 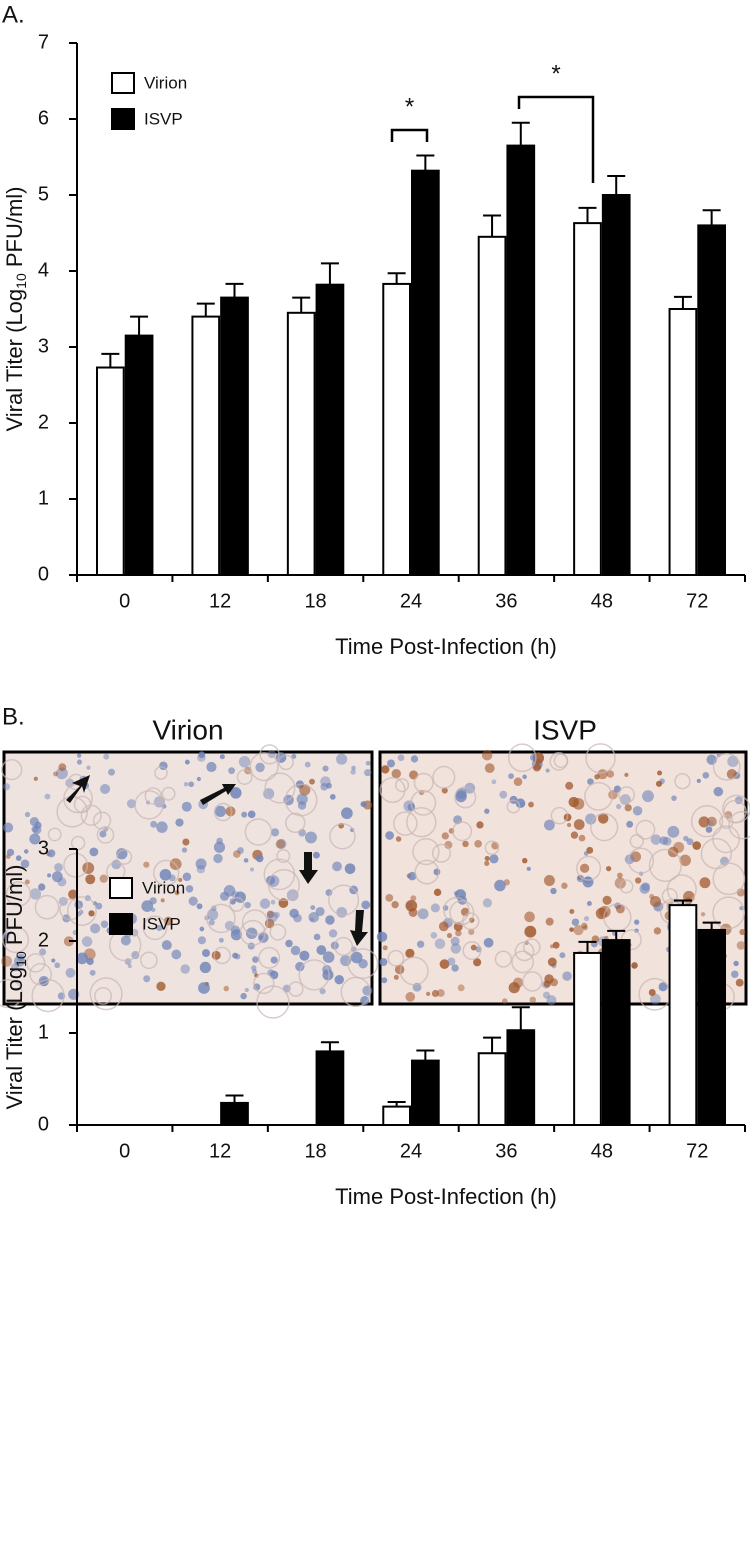 What do you see at coordinates (21, 959) in the screenshot?
I see `y-axis-title-part: 10` at bounding box center [21, 959].